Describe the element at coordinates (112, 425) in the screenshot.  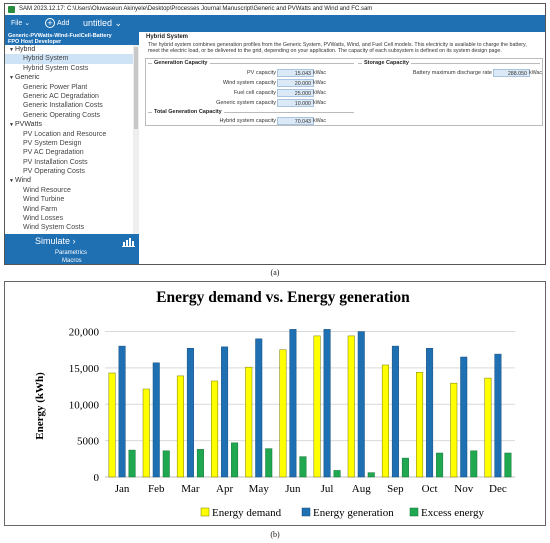
I see `bar-energy-demand-jan` at that location.